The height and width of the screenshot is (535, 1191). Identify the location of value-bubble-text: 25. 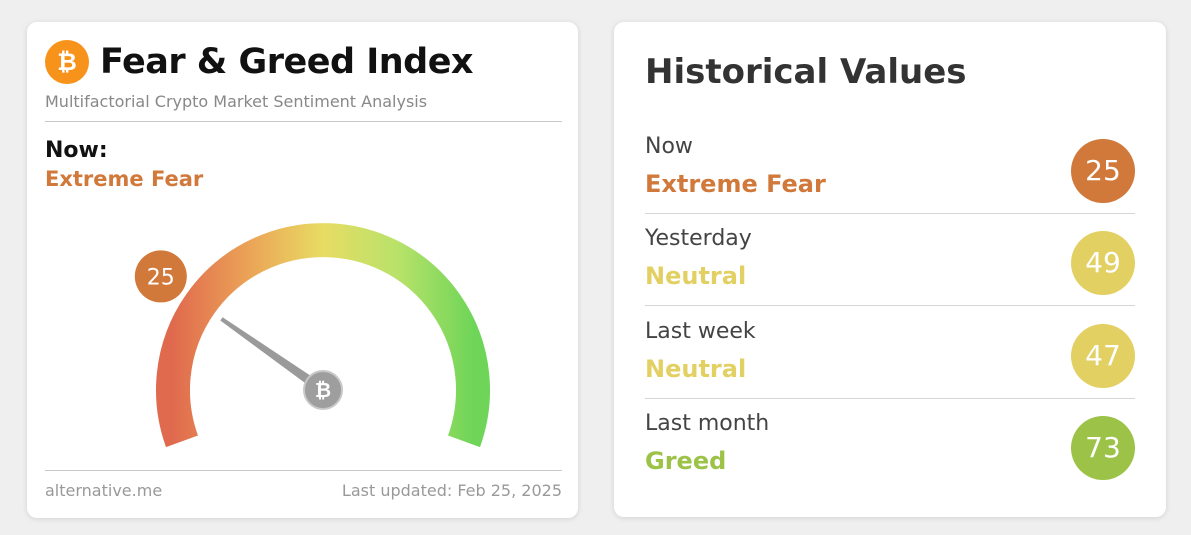
(161, 277).